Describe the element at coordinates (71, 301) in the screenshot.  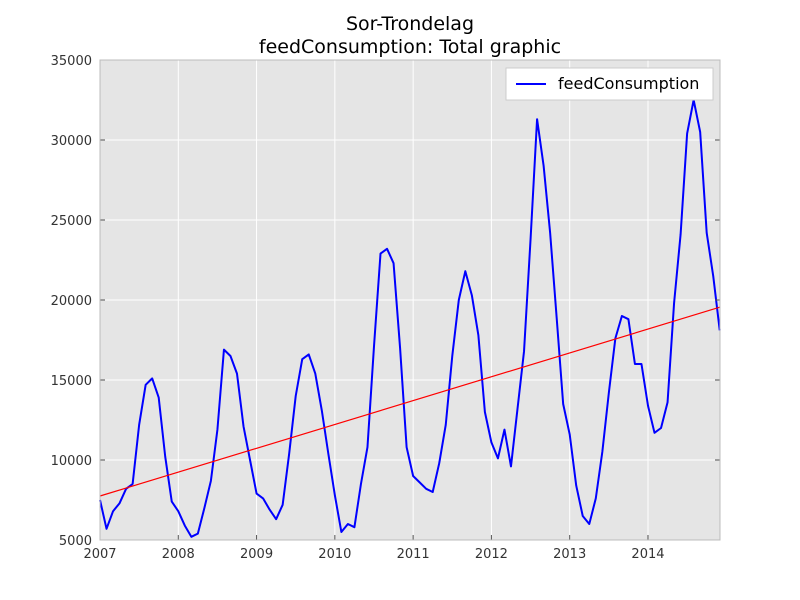
I see `y-tick-label: 20000` at that location.